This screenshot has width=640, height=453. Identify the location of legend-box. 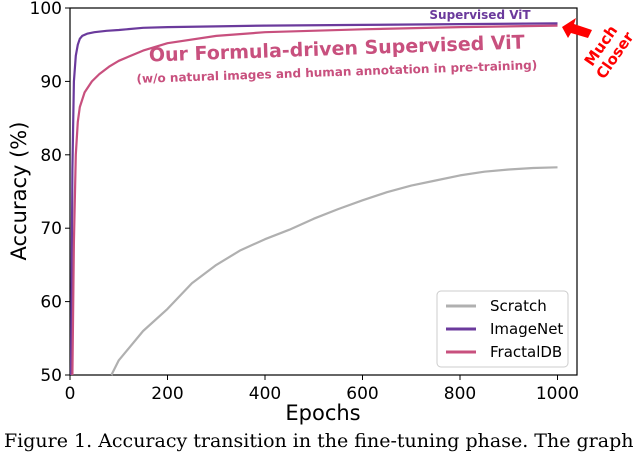
(502, 329).